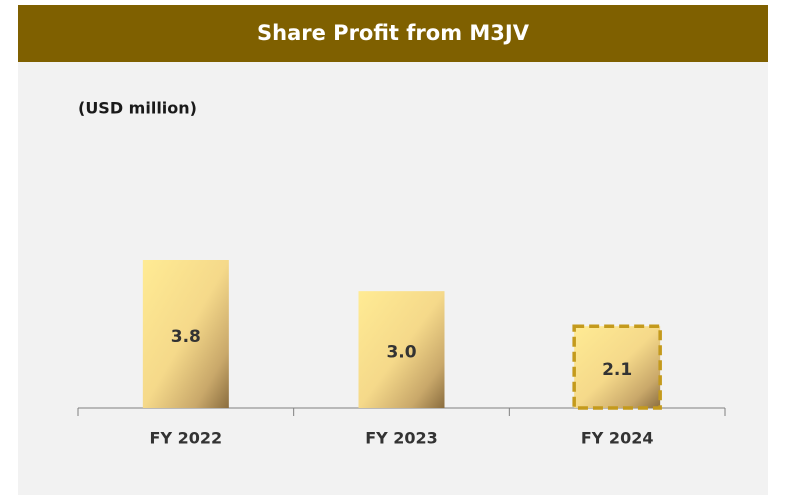  I want to click on header-band, so click(393, 33).